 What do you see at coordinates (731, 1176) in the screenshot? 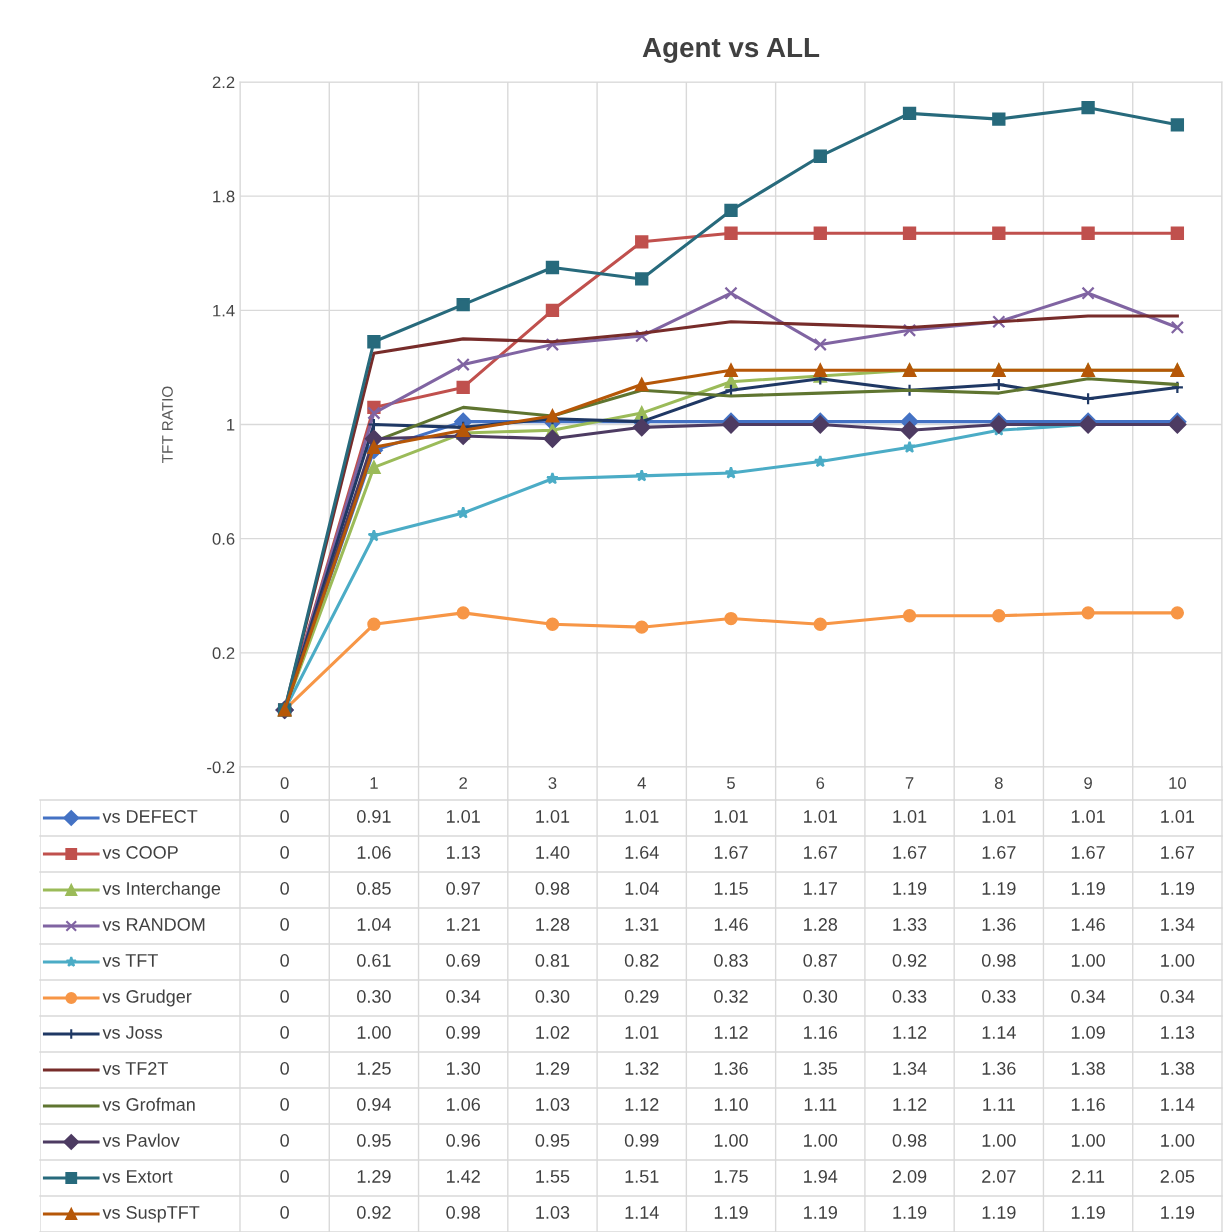
I see `data-label: 1.75` at bounding box center [731, 1176].